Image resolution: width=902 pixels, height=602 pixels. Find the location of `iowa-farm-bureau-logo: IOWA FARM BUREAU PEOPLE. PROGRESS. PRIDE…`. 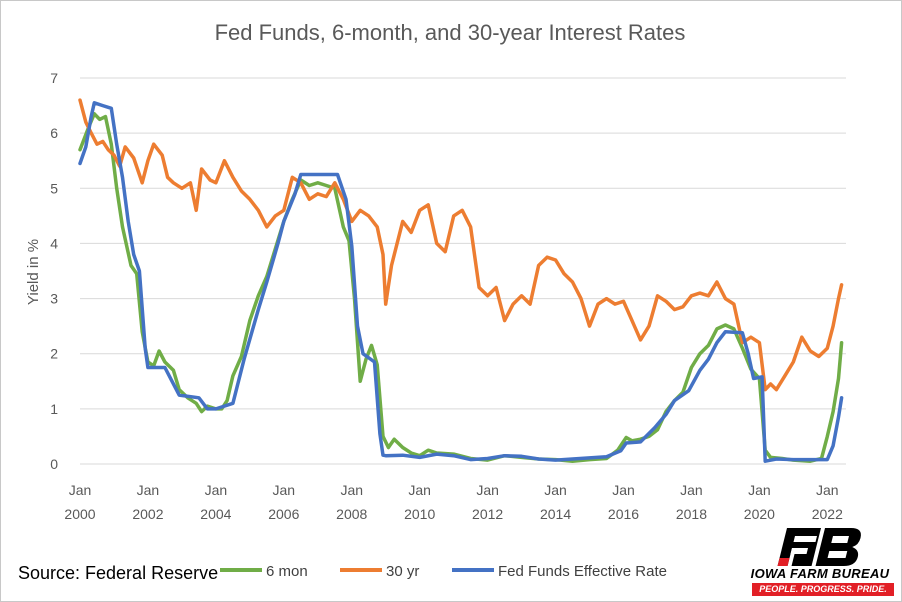

iowa-farm-bureau-logo: IOWA FARM BUREAU PEOPLE. PROGRESS. PRIDE… is located at coordinates (820, 560).